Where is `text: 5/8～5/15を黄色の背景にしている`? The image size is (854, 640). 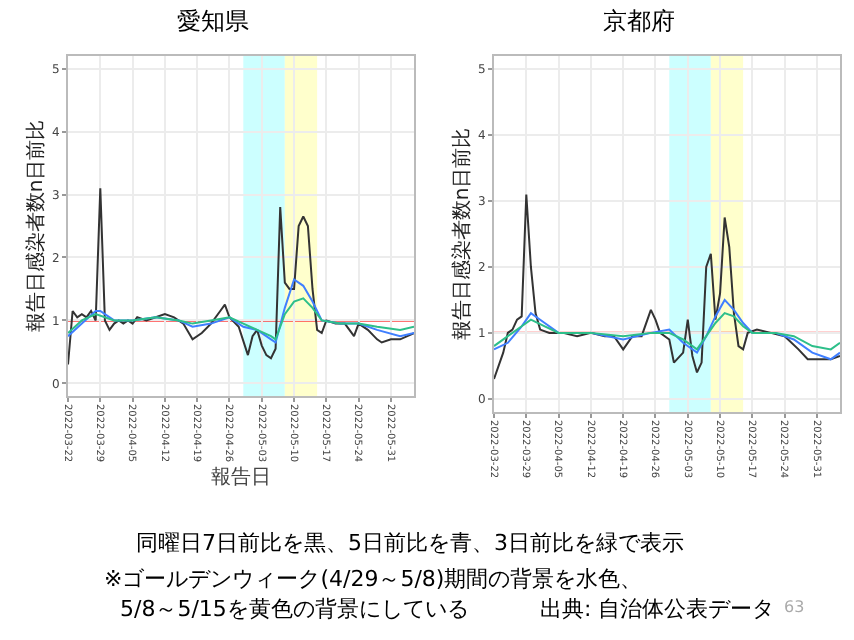
text: 5/8～5/15を黄色の背景にしている is located at coordinates (294, 609).